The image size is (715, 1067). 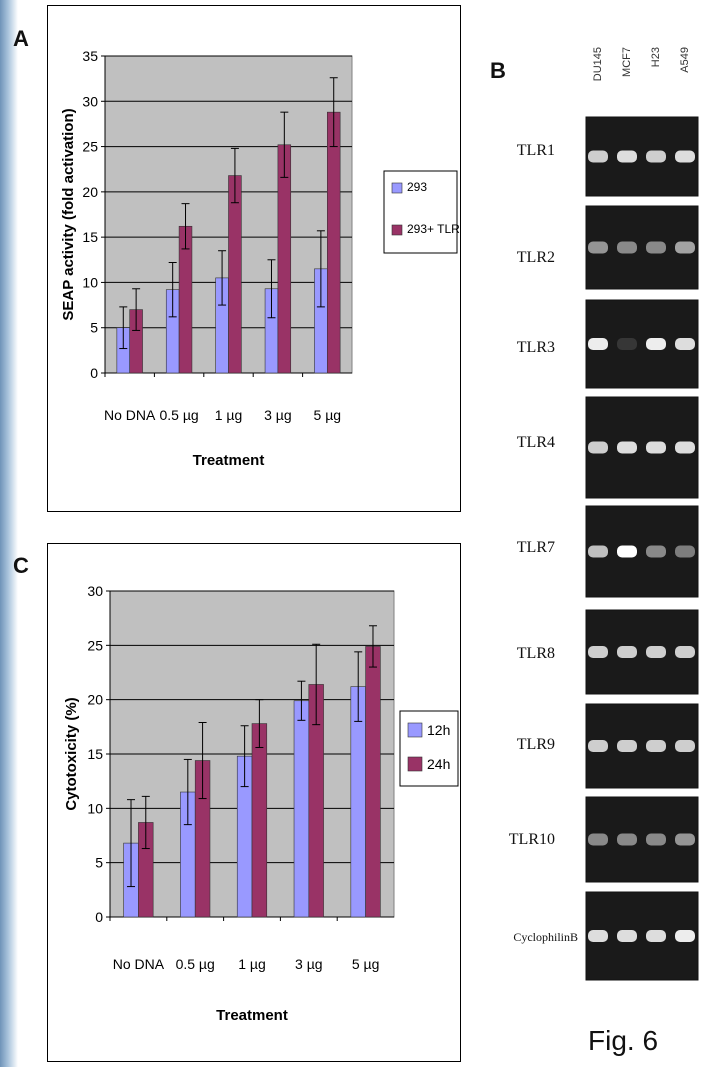 I want to click on gene-label: TLR3, so click(x=536, y=347).